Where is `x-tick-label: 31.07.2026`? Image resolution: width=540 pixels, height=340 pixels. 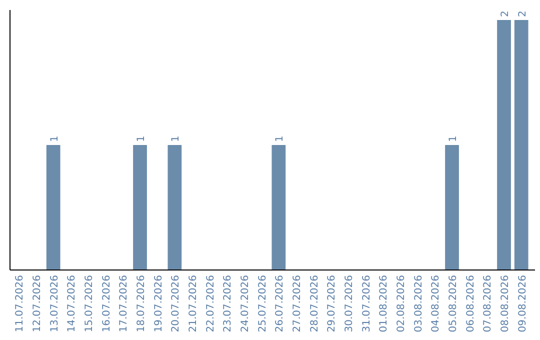 x-tick-label: 31.07.2026 is located at coordinates (366, 303).